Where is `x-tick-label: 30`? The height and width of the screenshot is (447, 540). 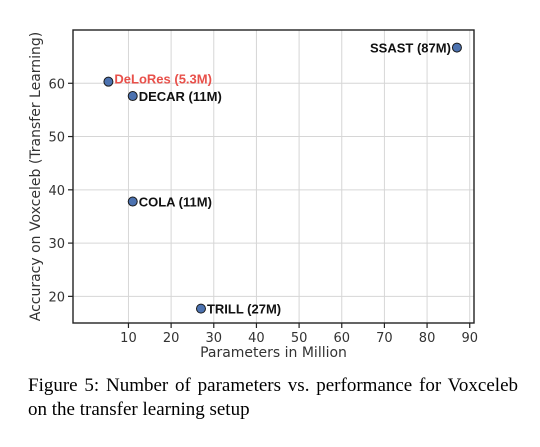
x-tick-label: 30 is located at coordinates (214, 338).